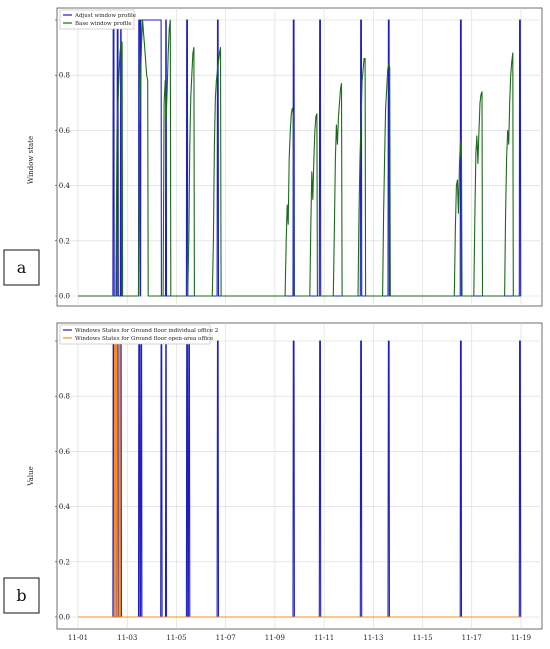 Image resolution: width=550 pixels, height=649 pixels. I want to click on panel-label-a: a, so click(22, 267).